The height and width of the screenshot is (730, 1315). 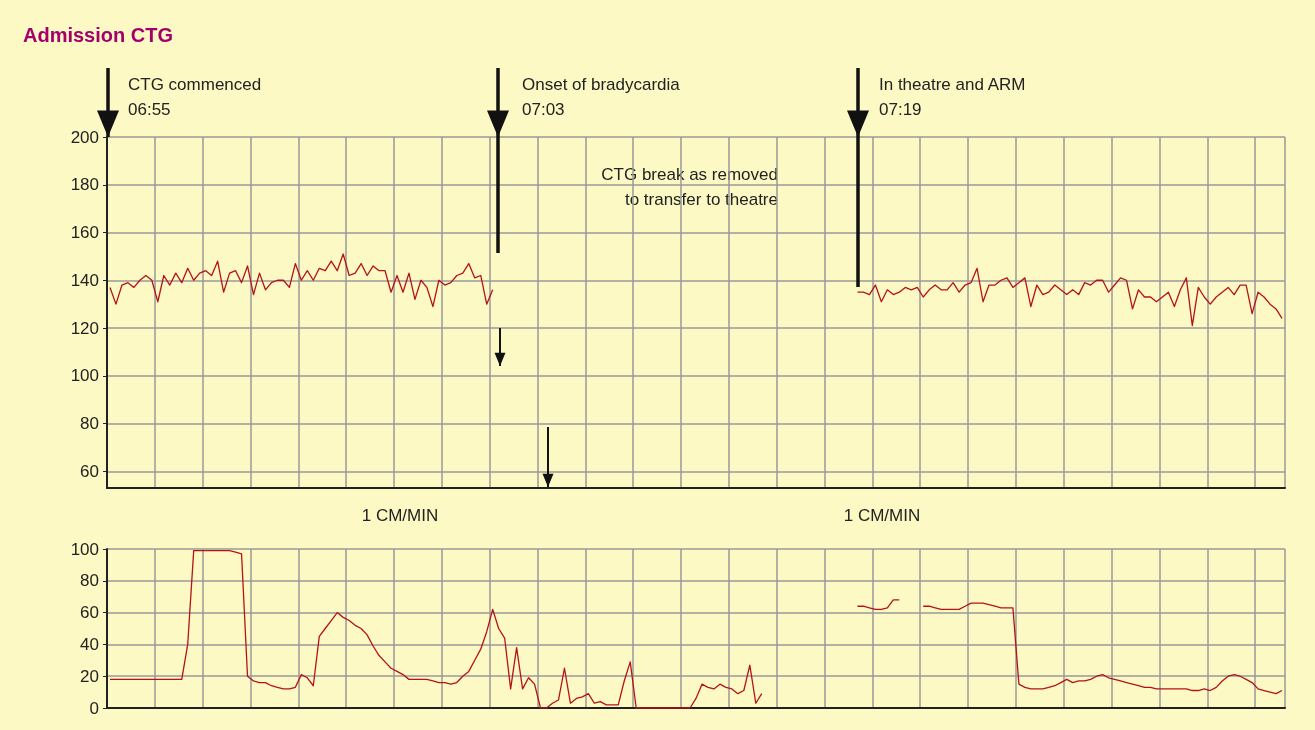 I want to click on y-tick-label: 200, so click(x=84, y=137).